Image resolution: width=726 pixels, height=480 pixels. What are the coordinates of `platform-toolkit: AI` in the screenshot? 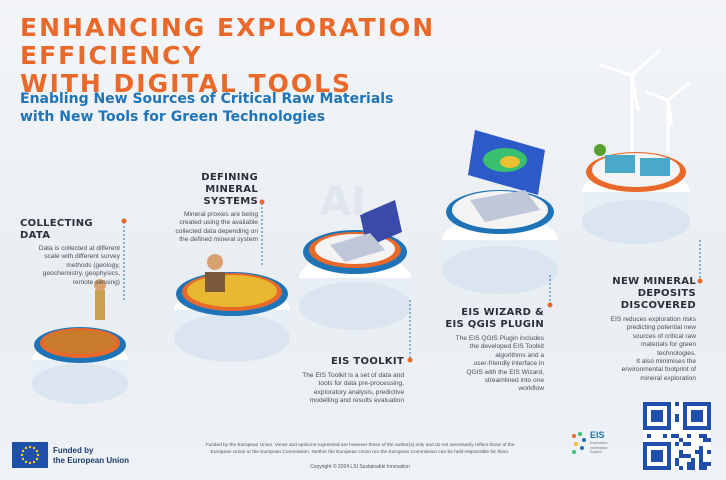 It's located at (355, 254).